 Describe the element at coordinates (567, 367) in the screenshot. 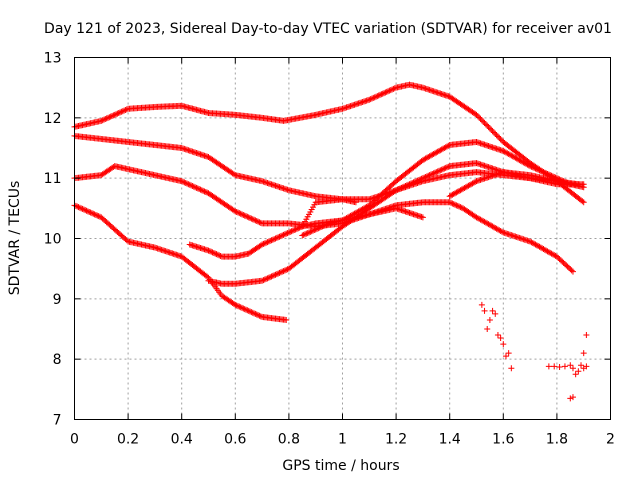

I see `series-scatter-b` at that location.